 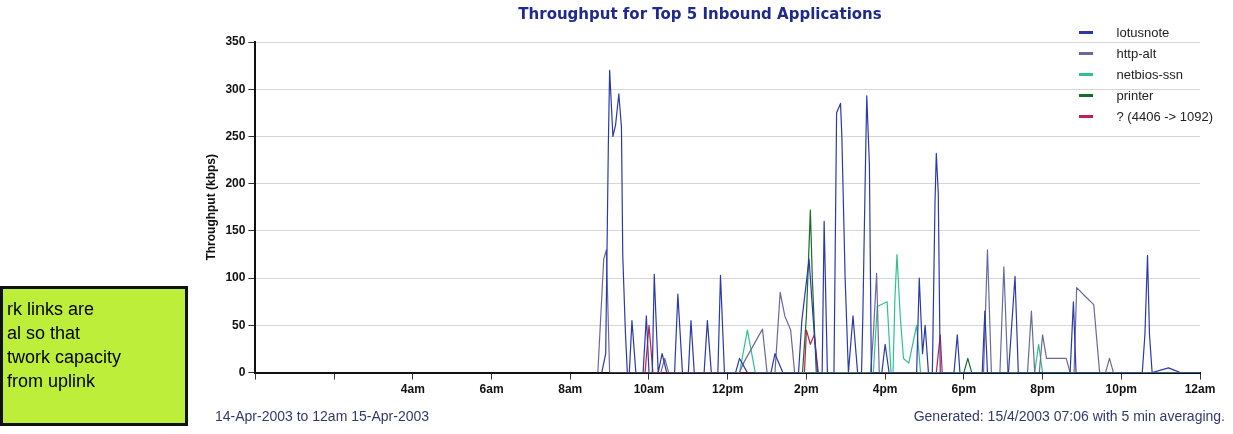 I want to click on legend-label: ? (4406 -> 1092), so click(x=1164, y=116).